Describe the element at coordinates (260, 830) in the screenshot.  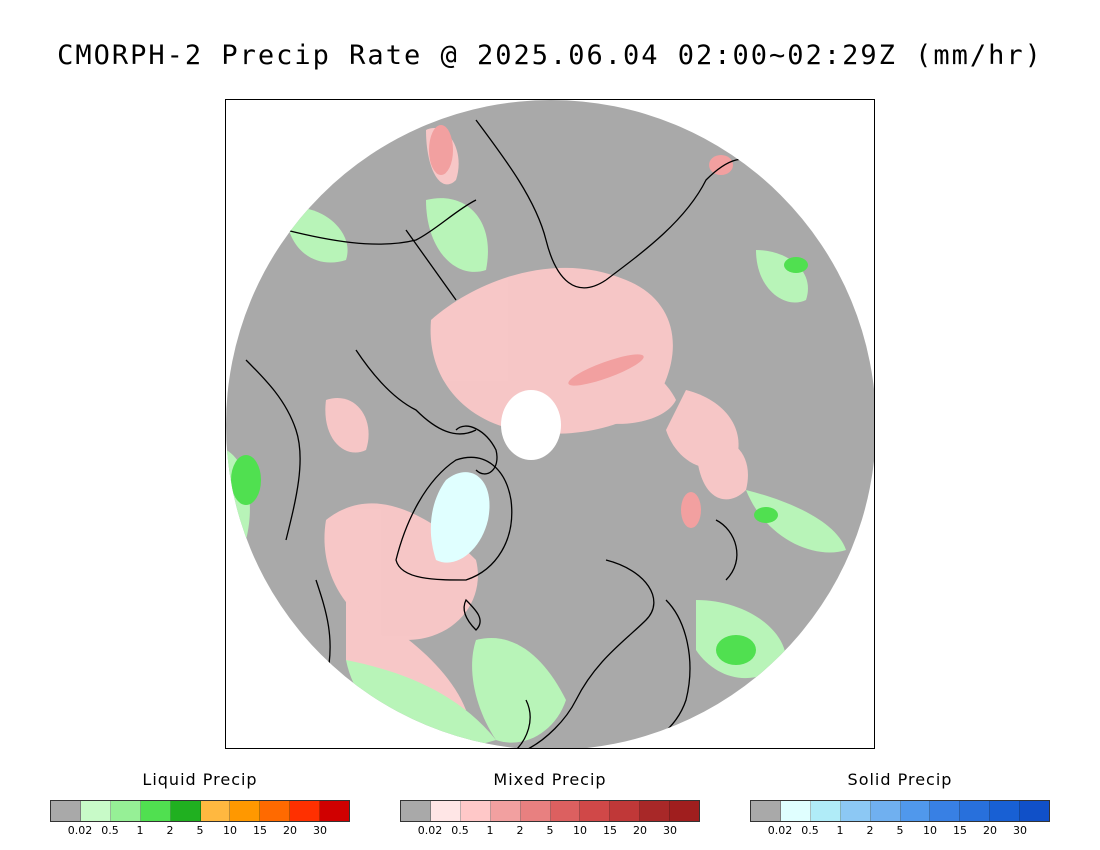
I see `legend-liquid-tick-label: 15` at that location.